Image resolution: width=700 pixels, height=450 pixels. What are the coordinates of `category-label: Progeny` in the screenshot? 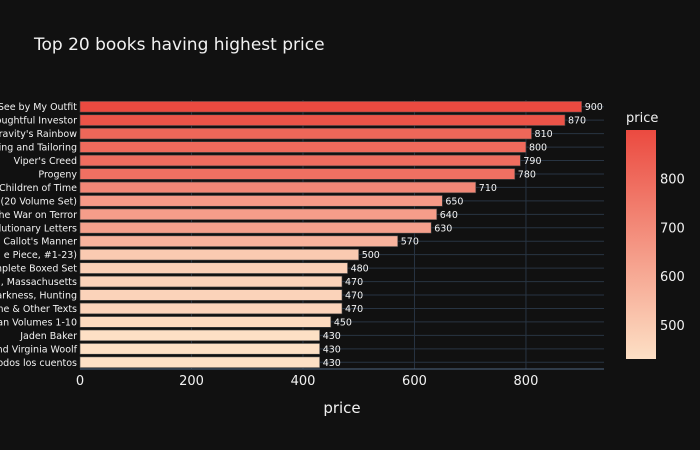 It's located at (57, 174).